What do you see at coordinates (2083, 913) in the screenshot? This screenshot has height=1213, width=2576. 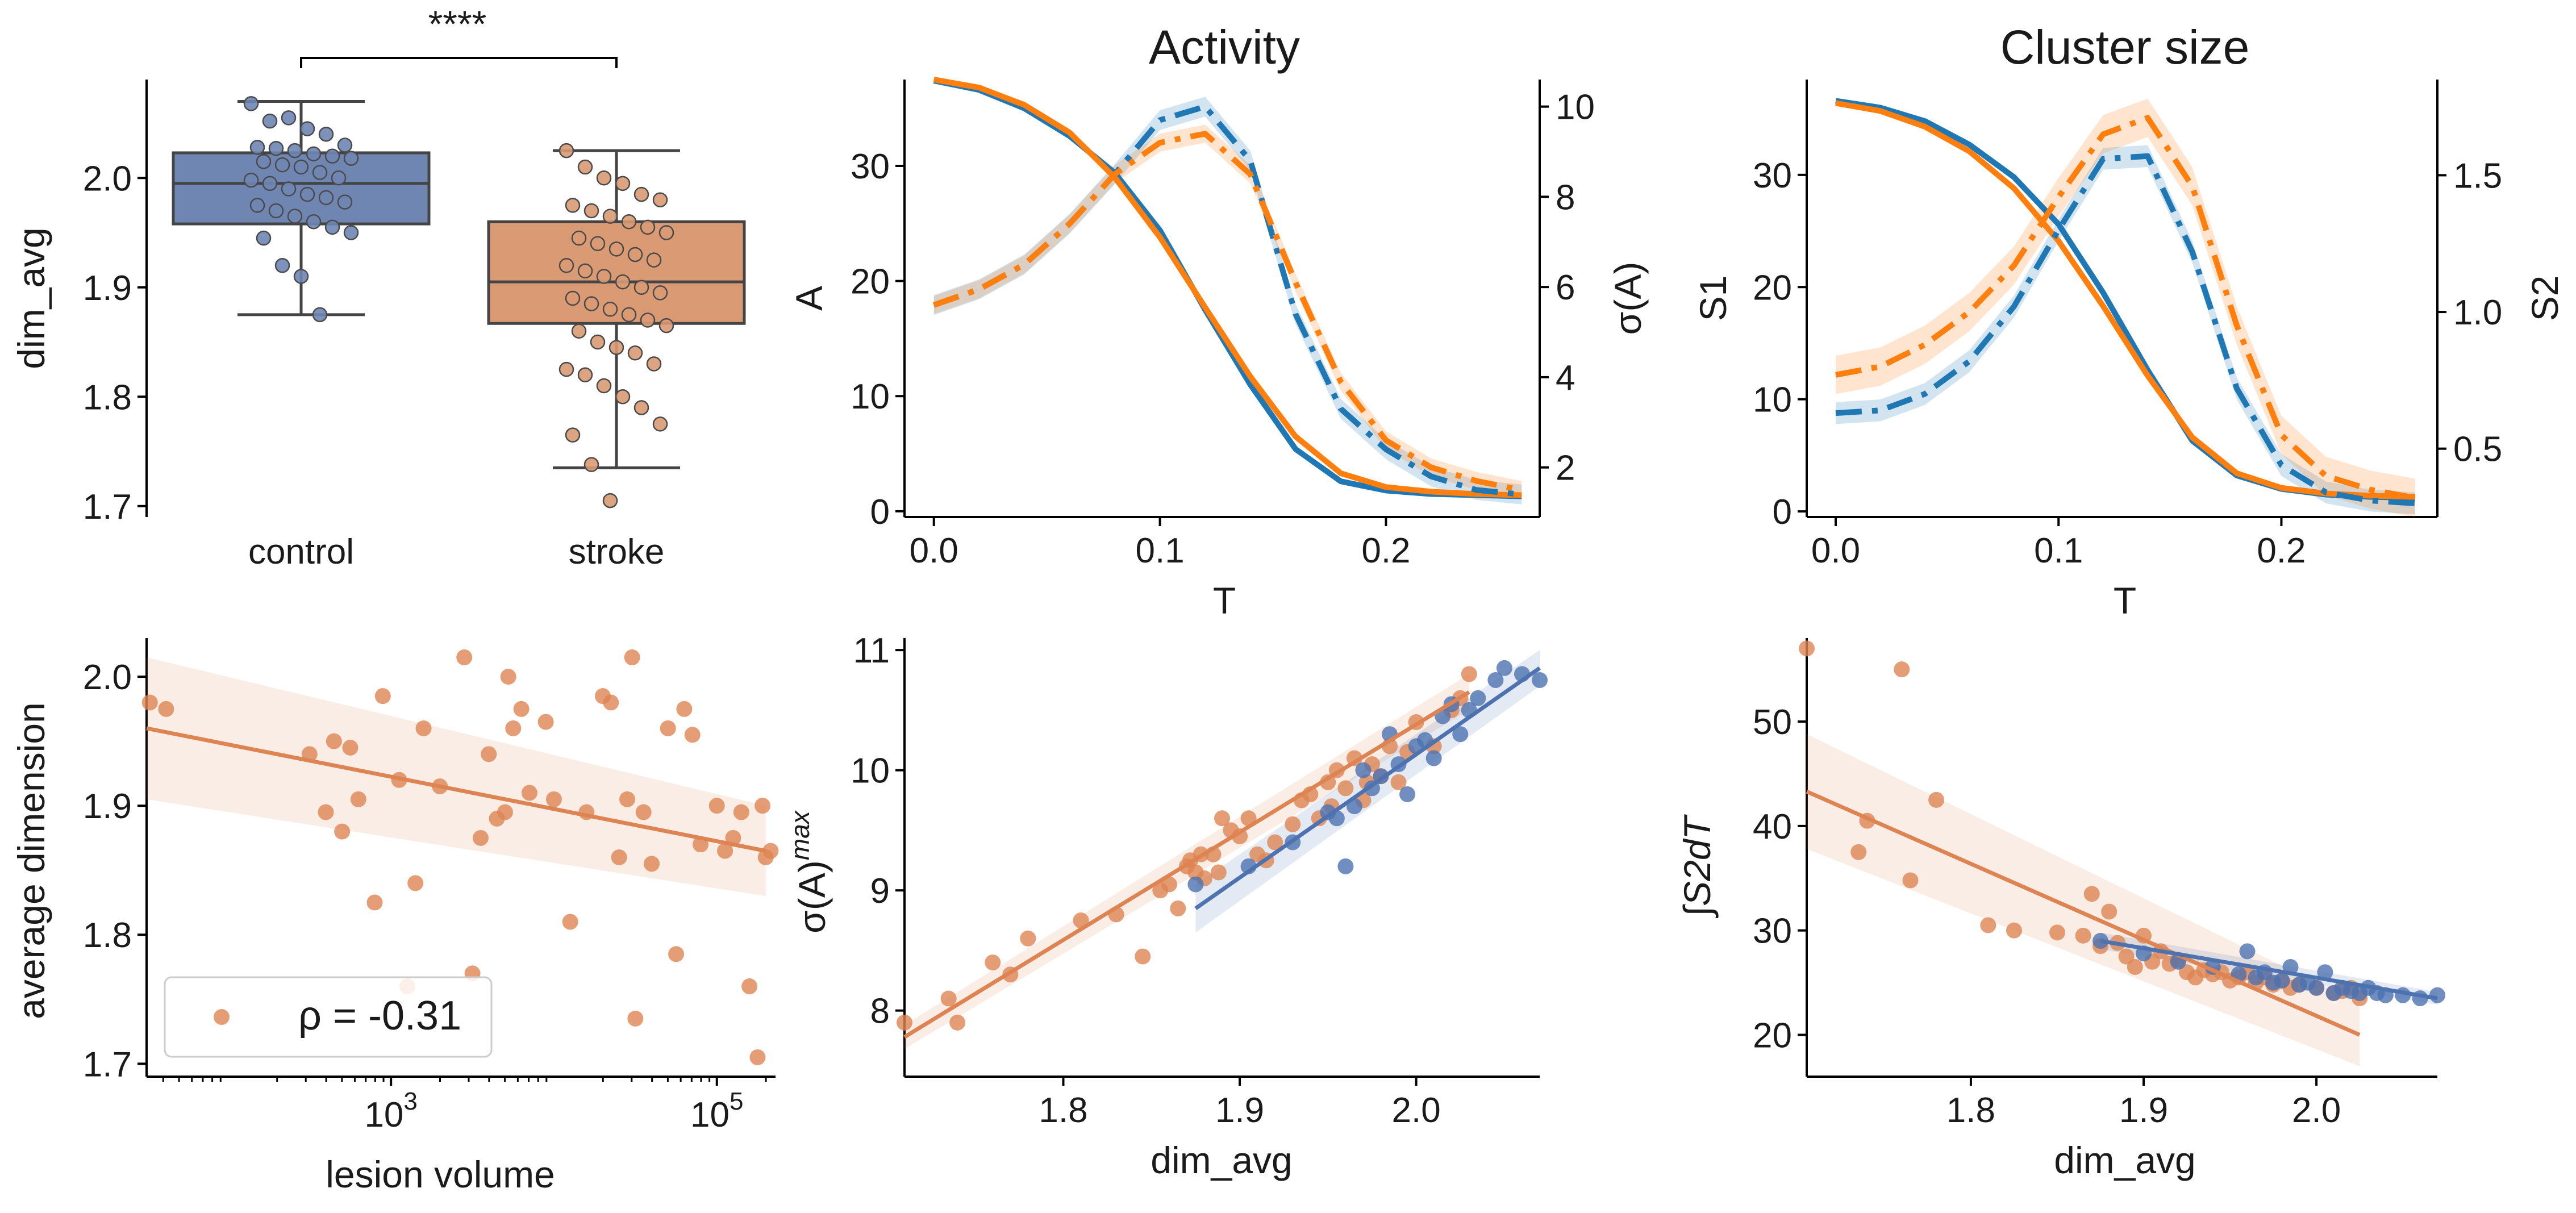 I see `regression-line-reg_orange` at bounding box center [2083, 913].